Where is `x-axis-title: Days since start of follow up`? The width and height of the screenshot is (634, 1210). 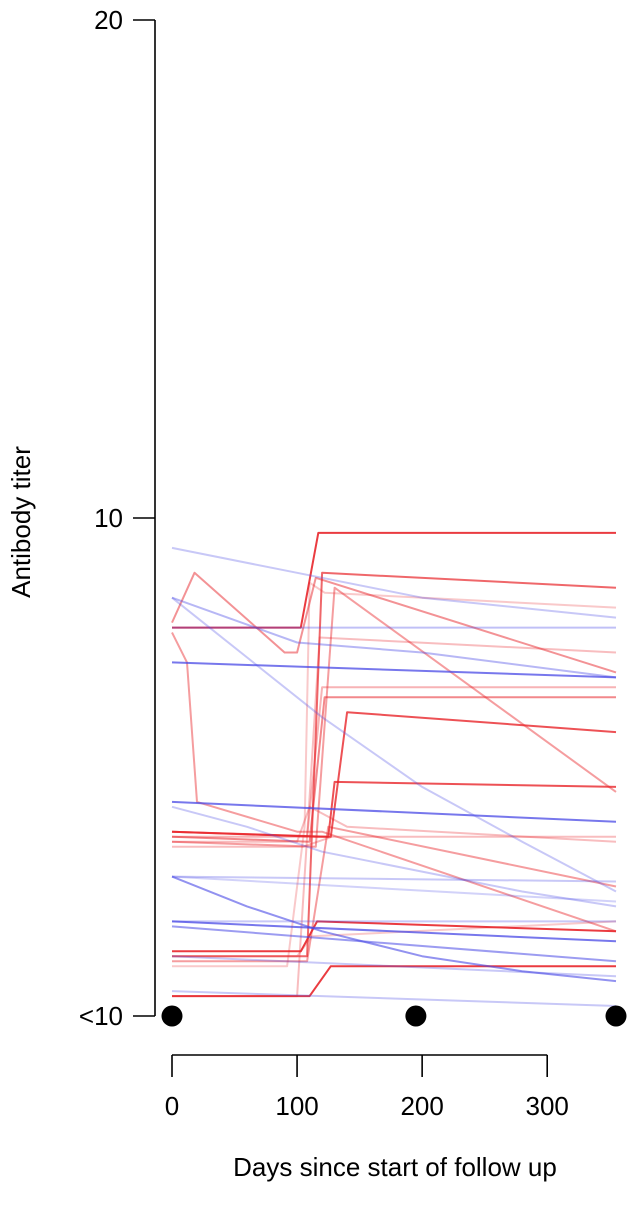
x-axis-title: Days since start of follow up is located at coordinates (395, 1167).